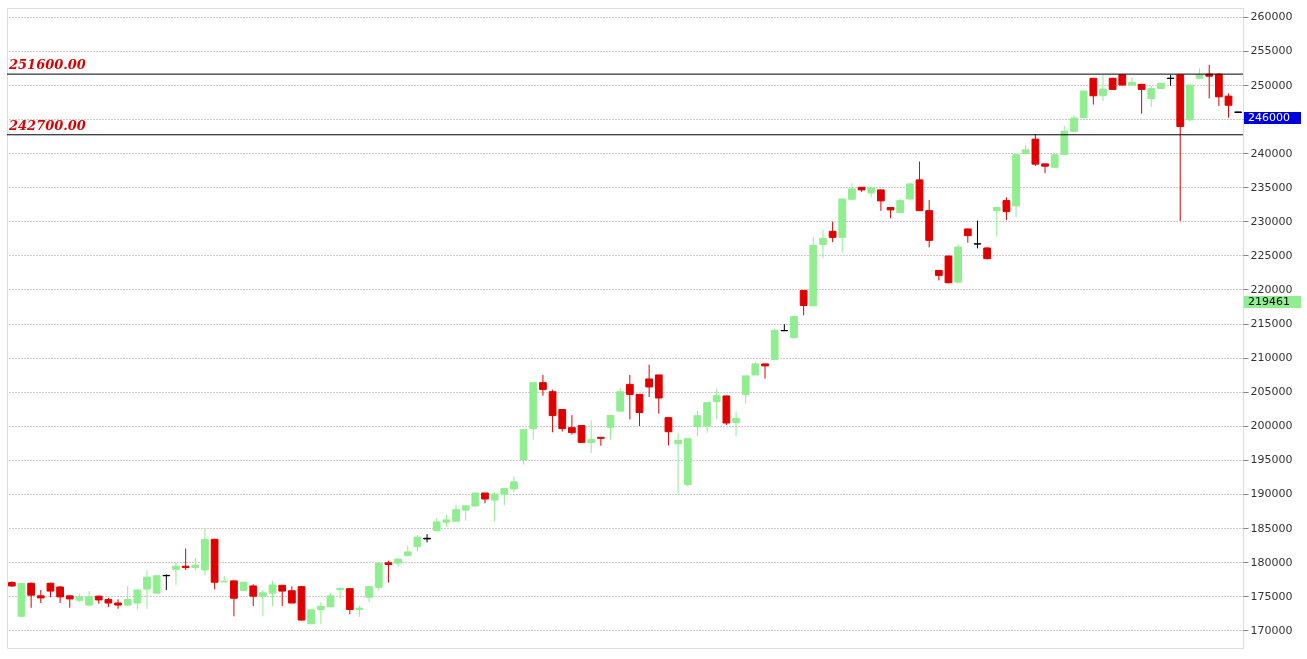  I want to click on y-tick-label: 205000, so click(1271, 392).